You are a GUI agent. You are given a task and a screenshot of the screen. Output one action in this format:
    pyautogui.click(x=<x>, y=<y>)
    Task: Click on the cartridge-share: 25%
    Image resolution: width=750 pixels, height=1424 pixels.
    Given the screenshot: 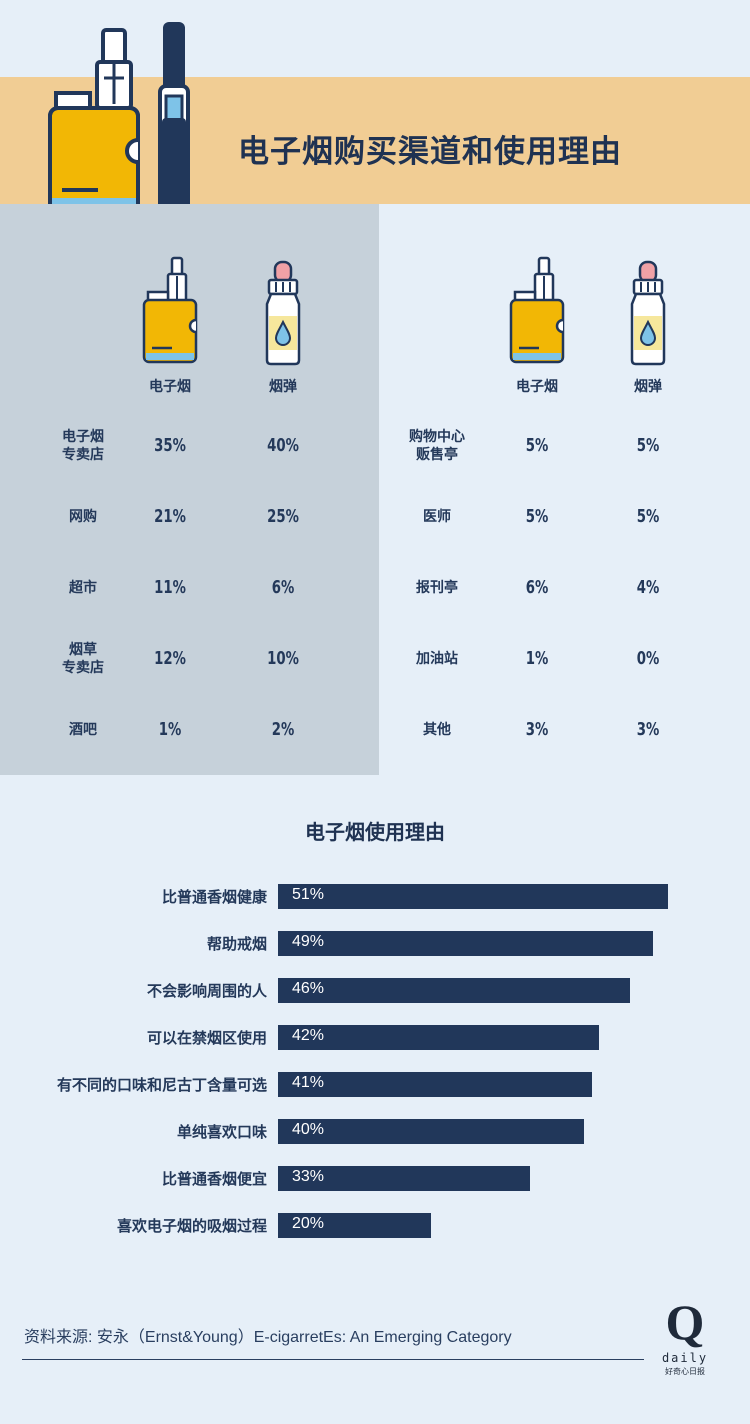 What is the action you would take?
    pyautogui.click(x=283, y=516)
    